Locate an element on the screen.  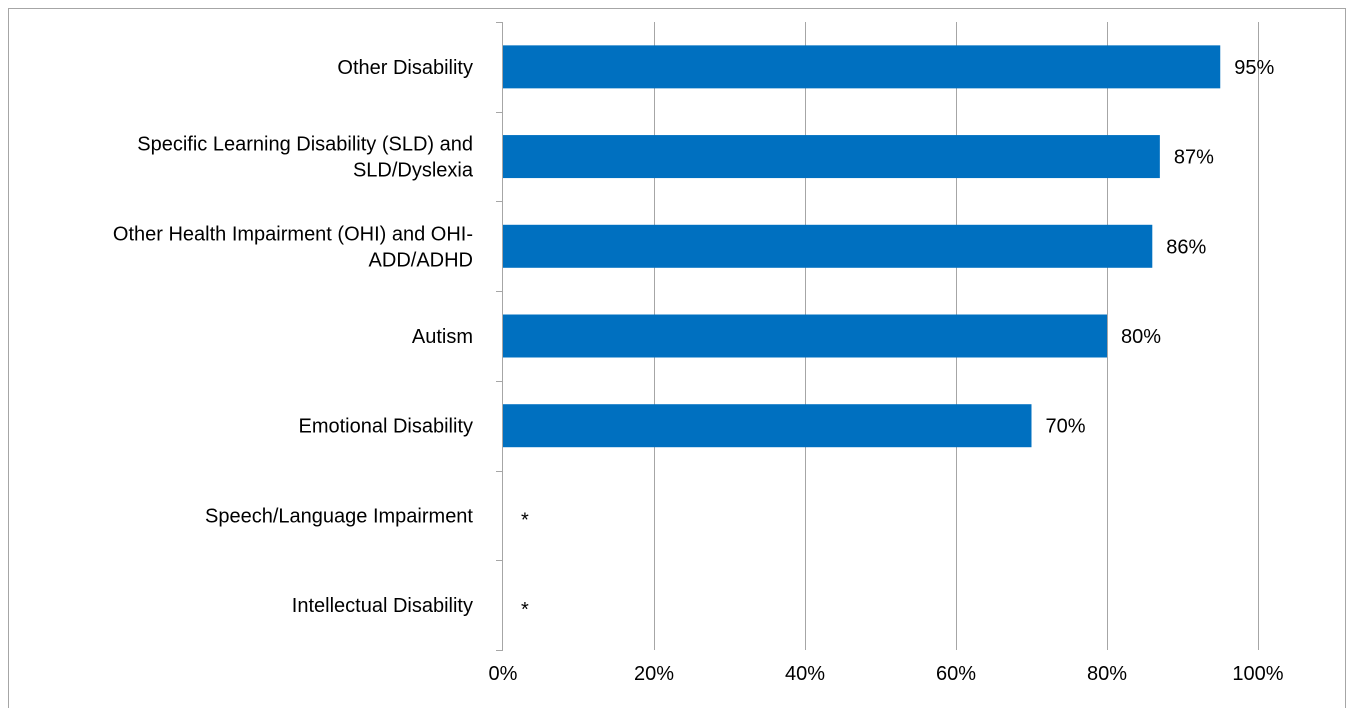
category-label: Specific Learning Disability (SLD) and is located at coordinates (305, 145).